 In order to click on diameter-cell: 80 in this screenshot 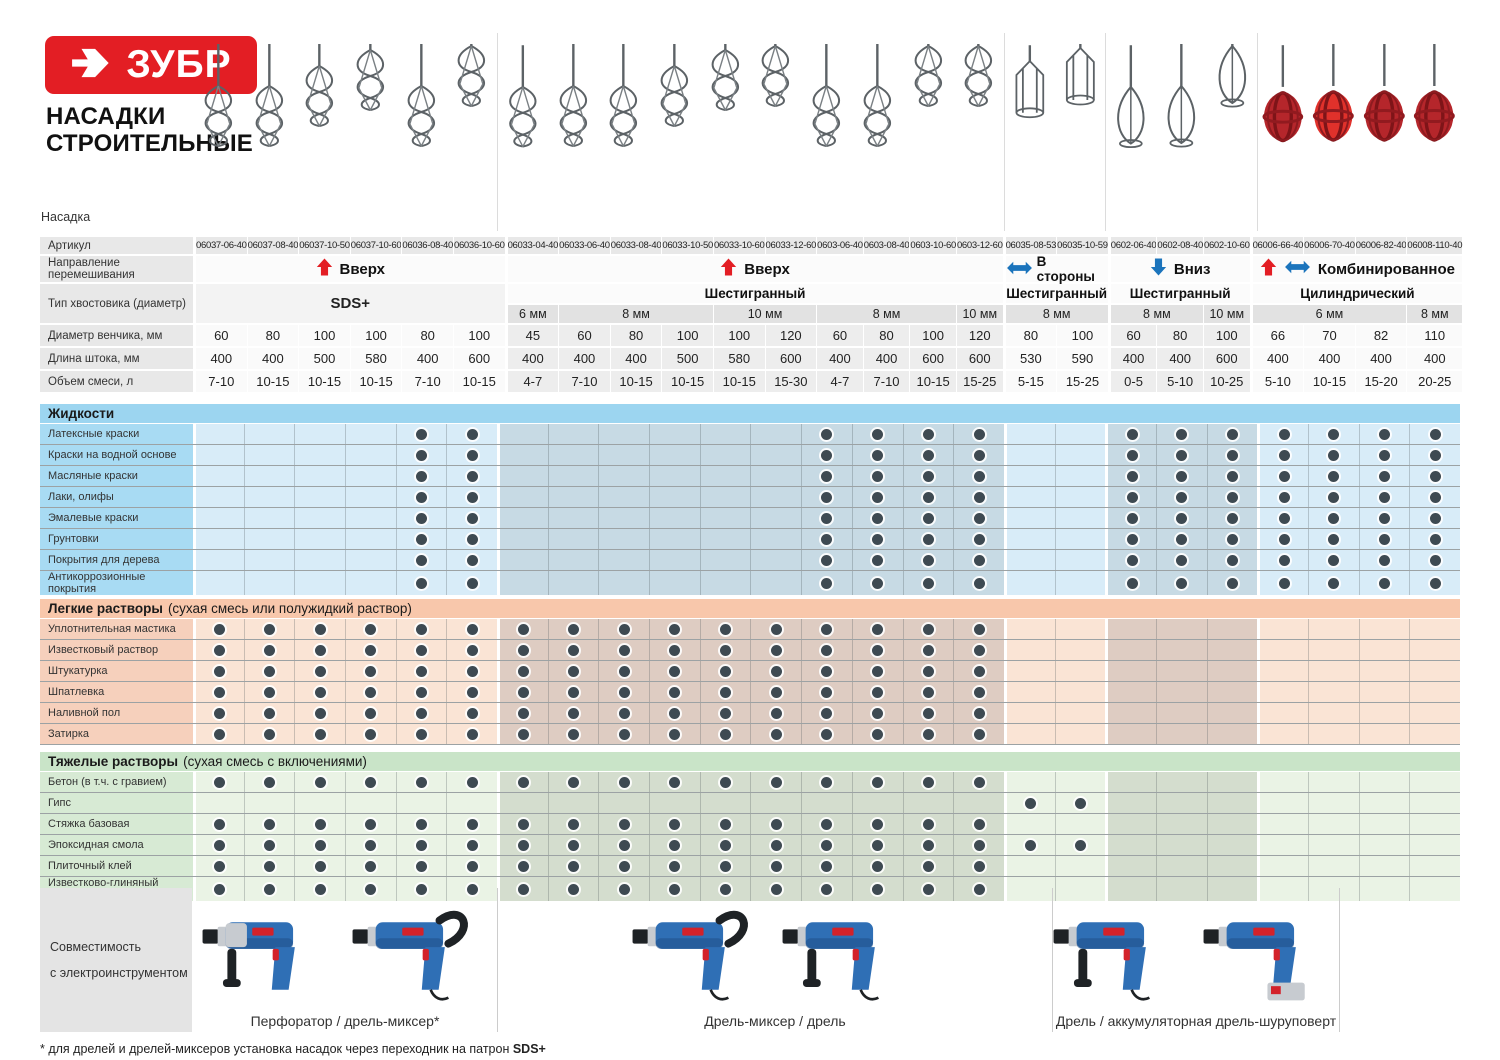, I will do `click(427, 335)`.